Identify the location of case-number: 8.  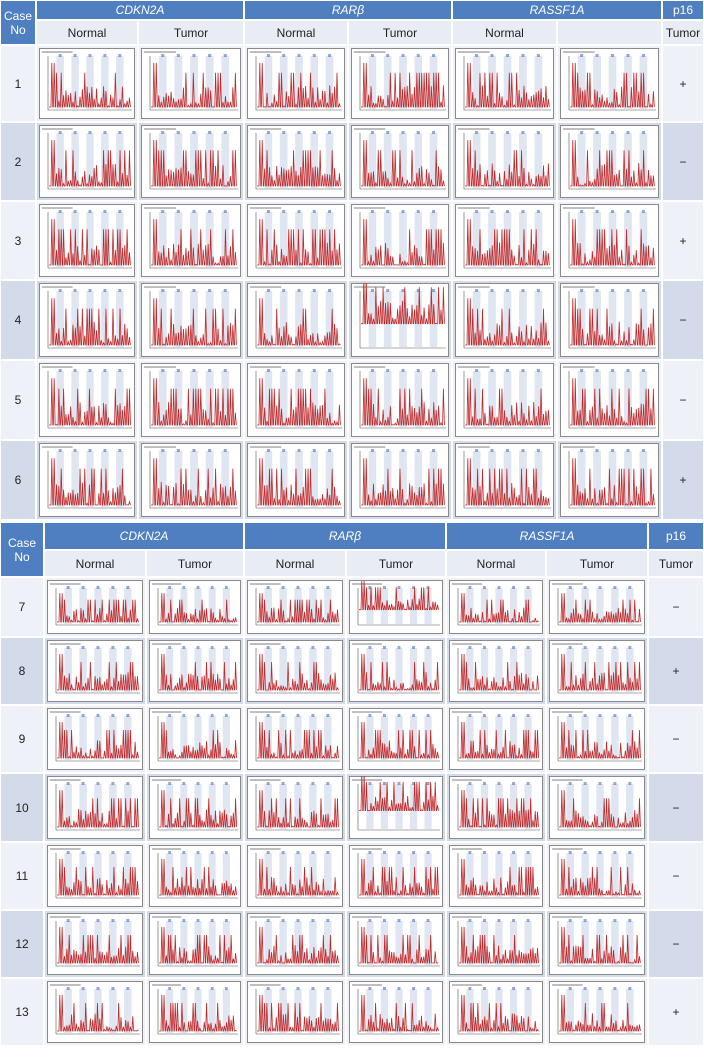
(22, 671).